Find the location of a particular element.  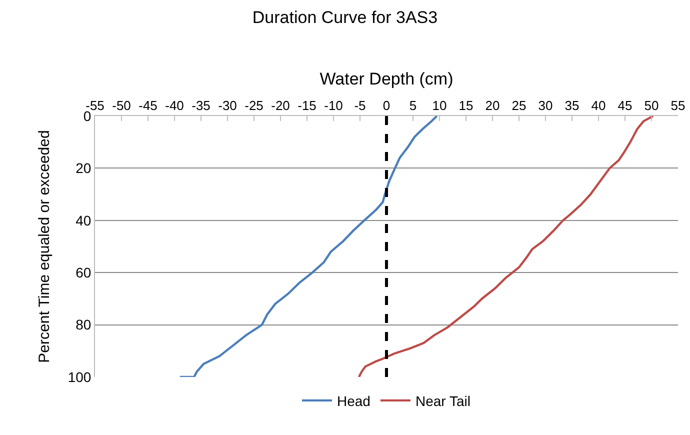

y-axis-title: Percent Time equaled or exceeded is located at coordinates (45, 246).